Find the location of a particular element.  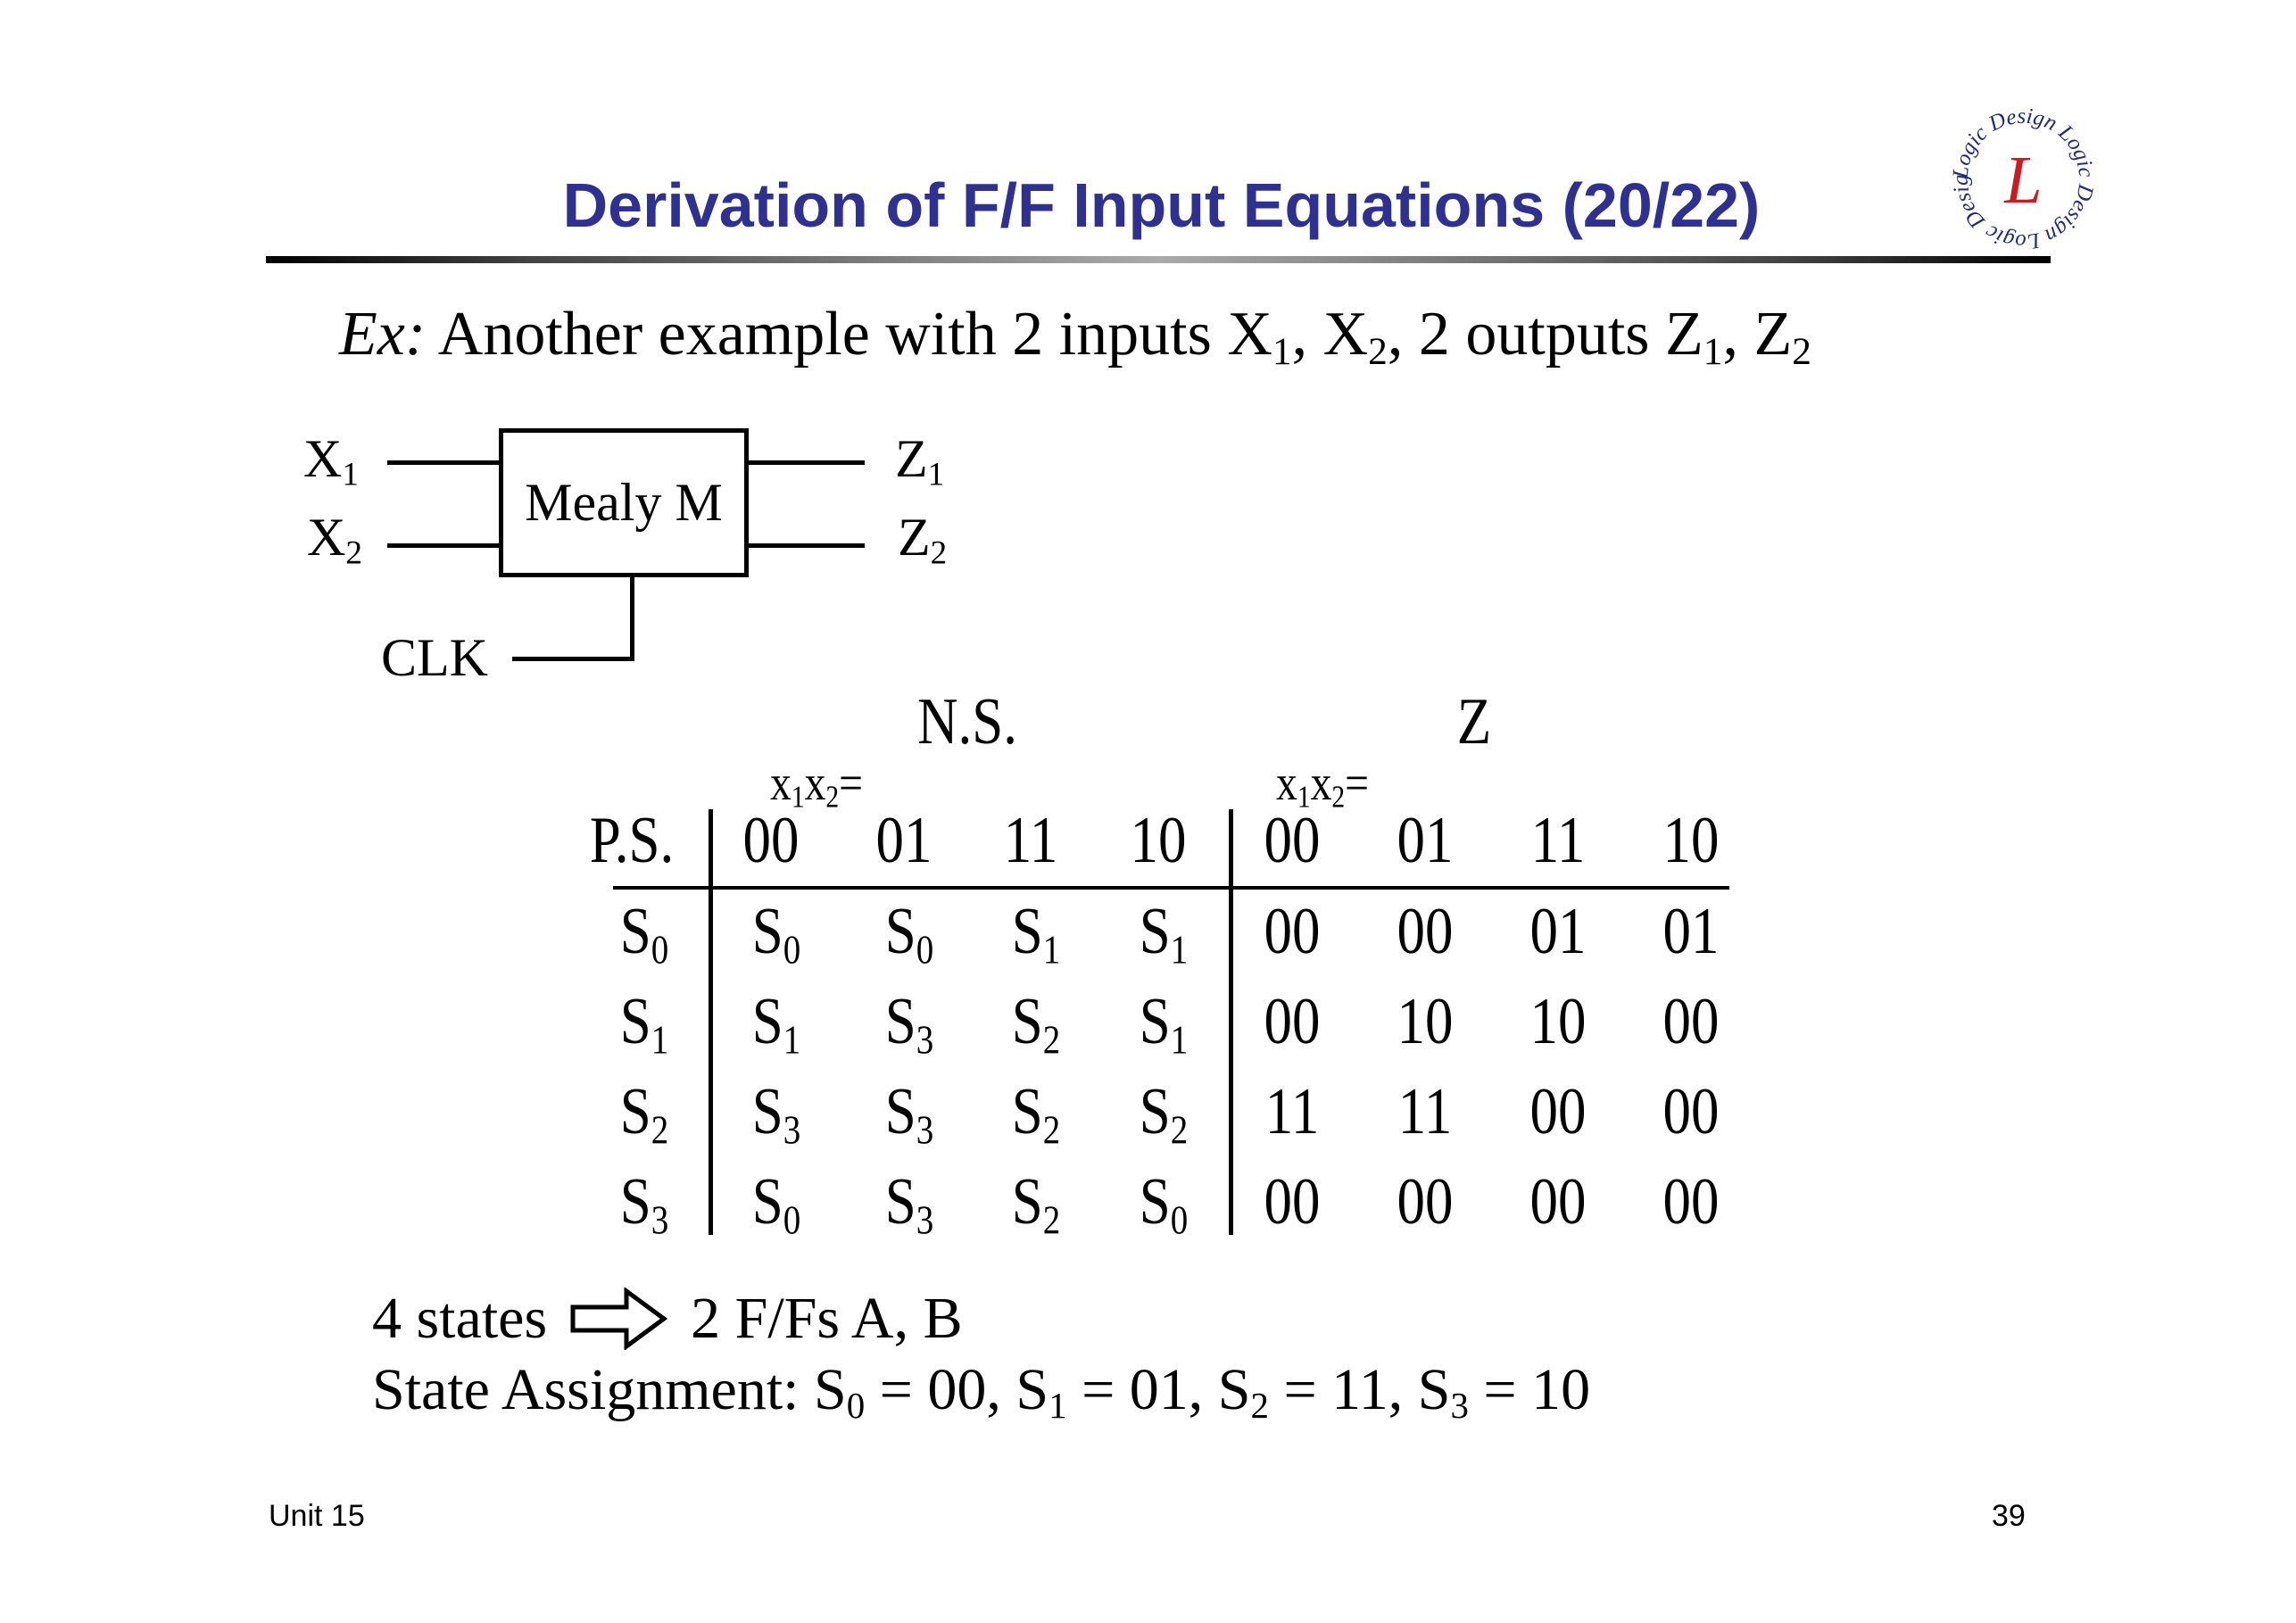

text-segment: State Assignment: S is located at coordinates (609, 1389).